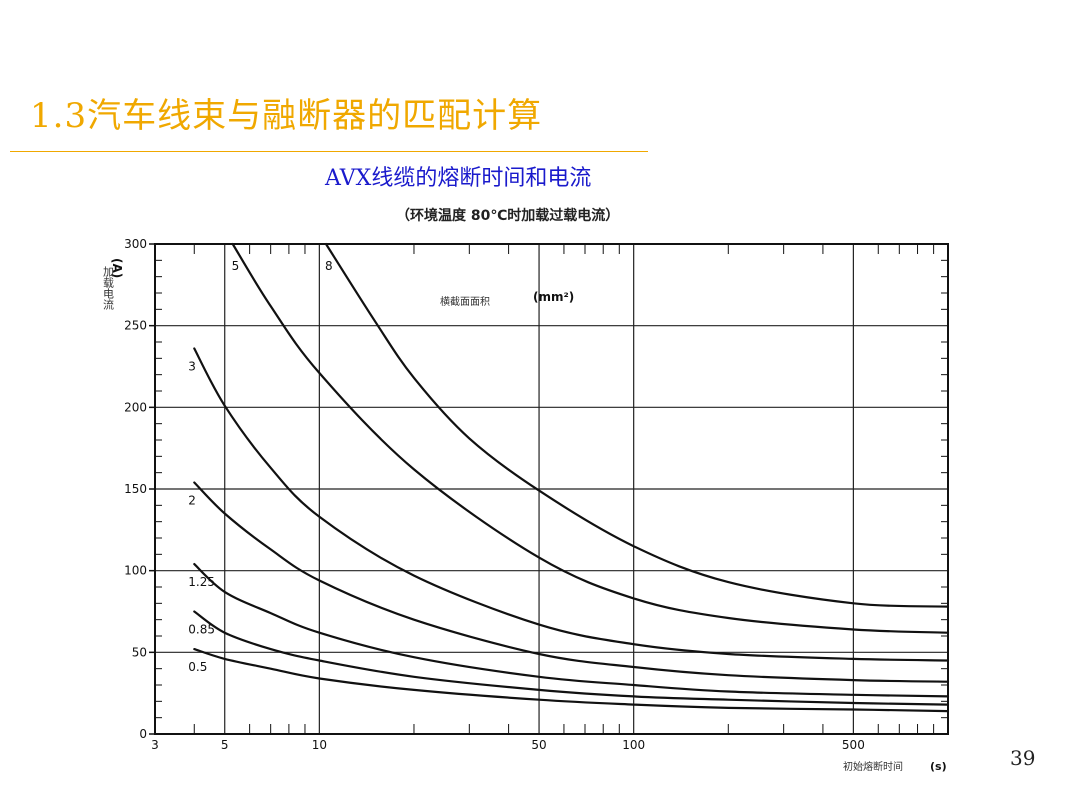 The height and width of the screenshot is (810, 1080). What do you see at coordinates (192, 500) in the screenshot?
I see `series-label: 2` at bounding box center [192, 500].